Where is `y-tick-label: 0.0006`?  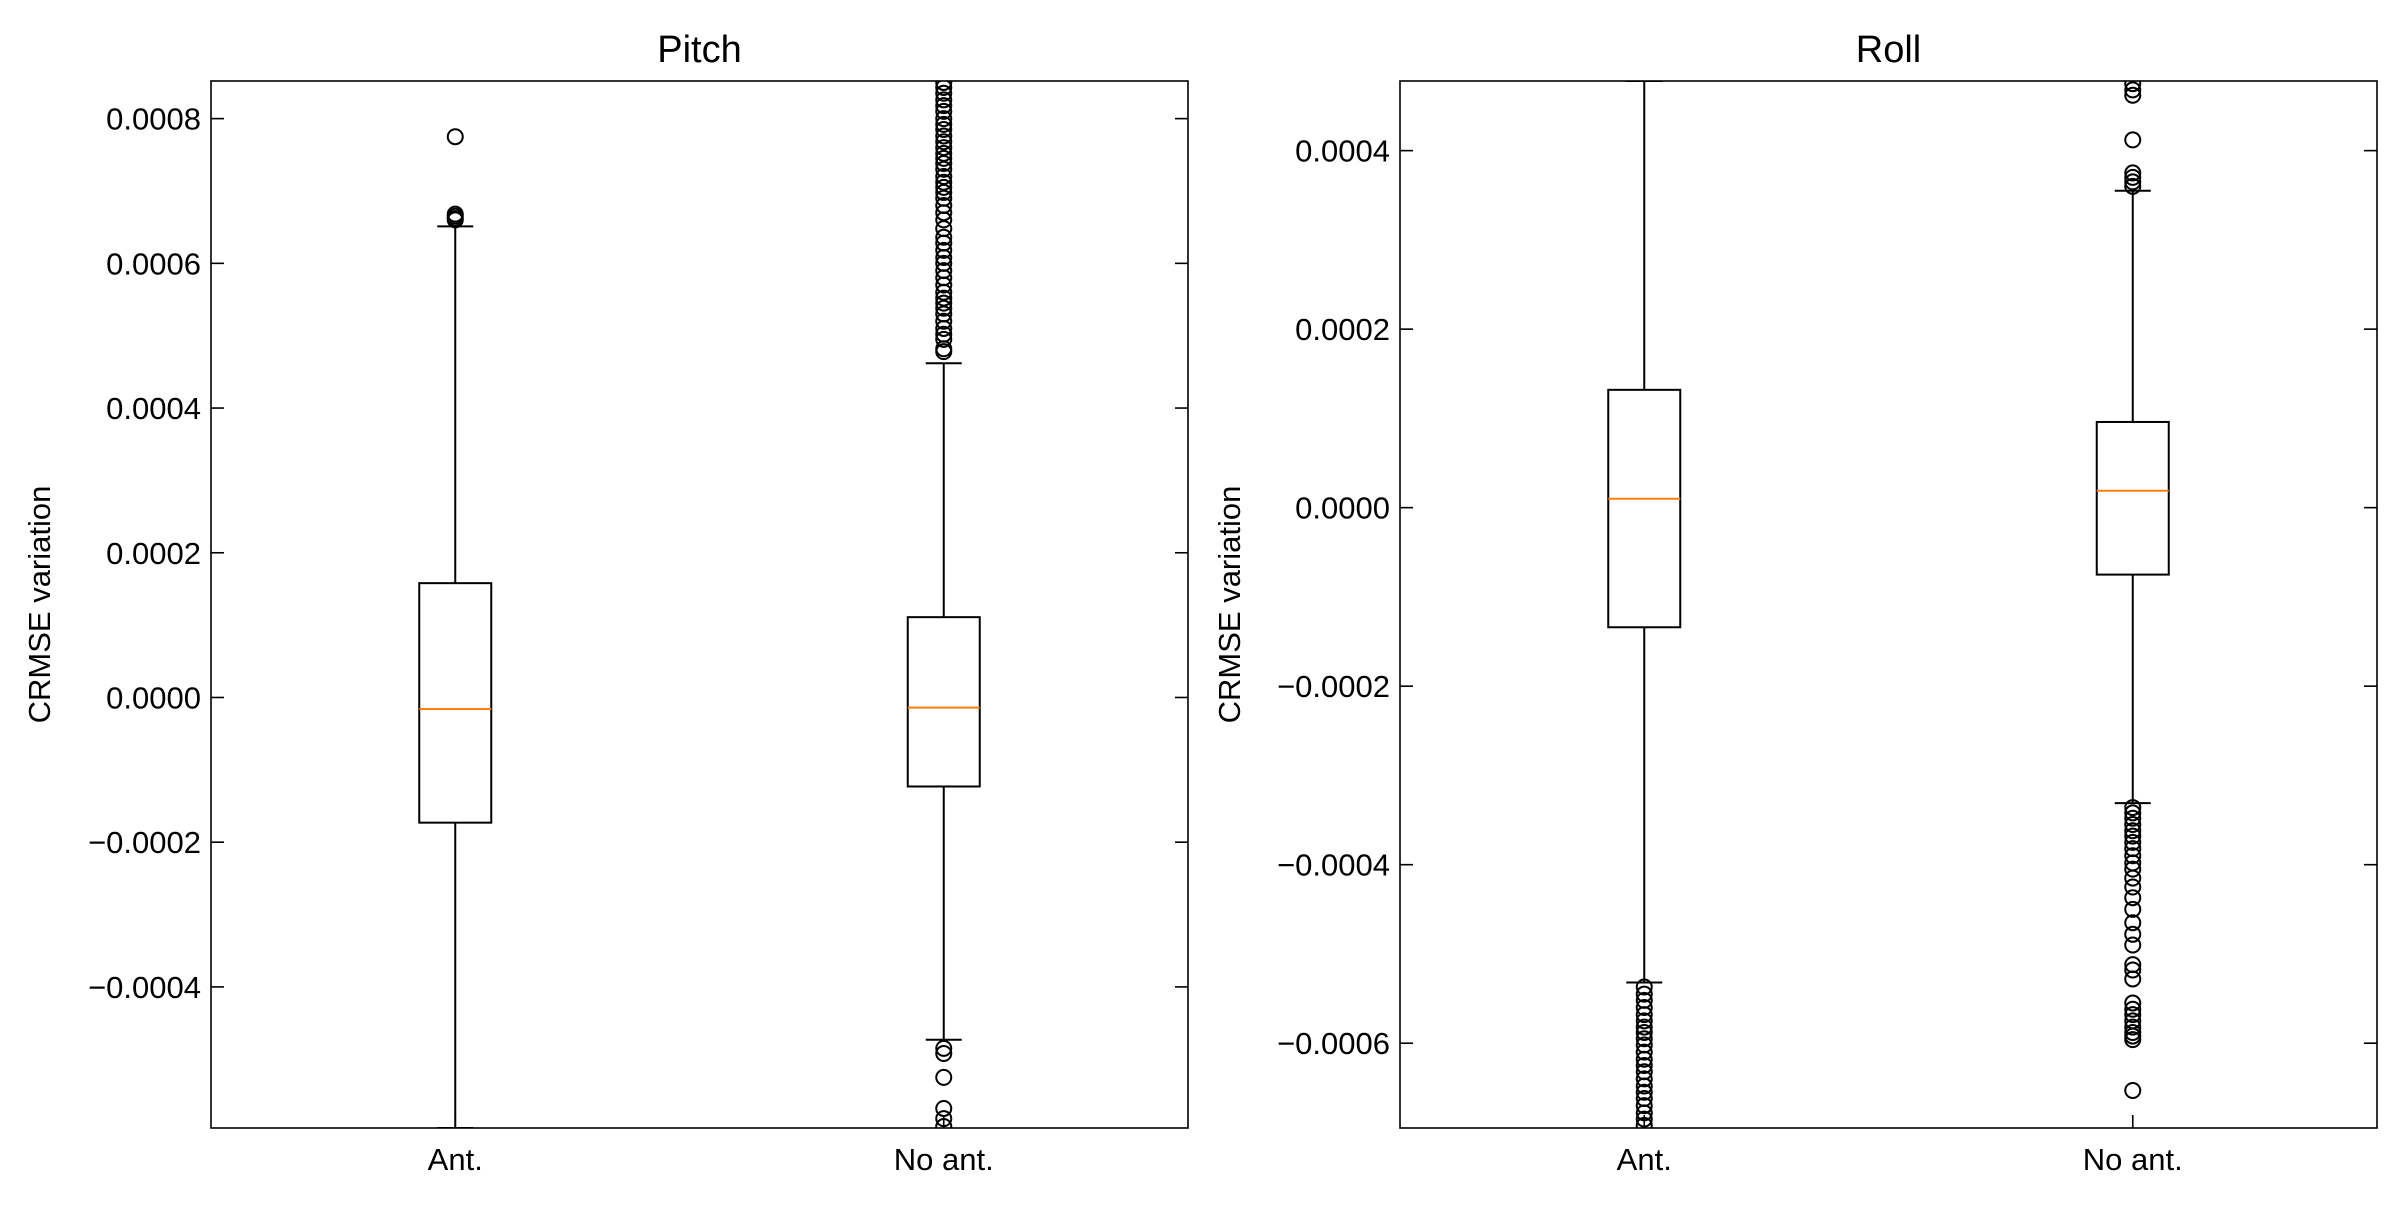
y-tick-label: 0.0006 is located at coordinates (153, 263).